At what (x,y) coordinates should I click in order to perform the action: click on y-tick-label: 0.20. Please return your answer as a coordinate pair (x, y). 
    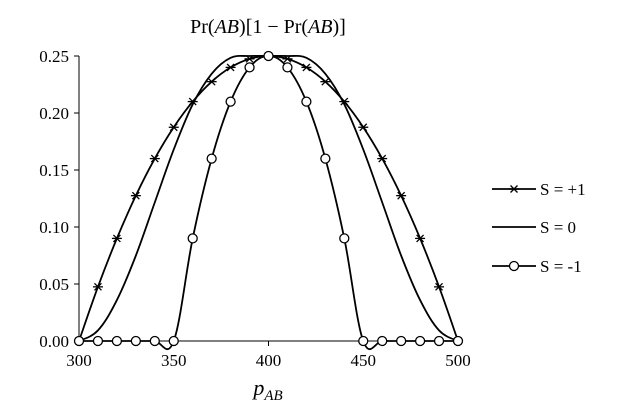
    Looking at the image, I should click on (54, 113).